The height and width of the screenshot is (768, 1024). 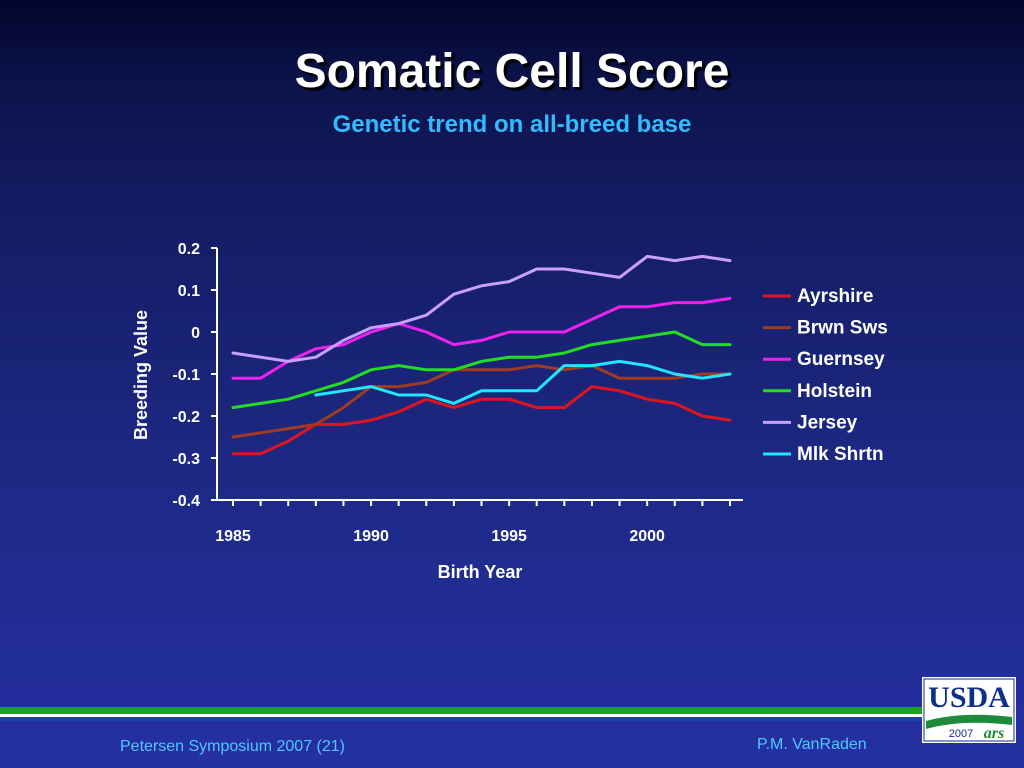 I want to click on footer-author: P.M. VanRaden, so click(x=812, y=744).